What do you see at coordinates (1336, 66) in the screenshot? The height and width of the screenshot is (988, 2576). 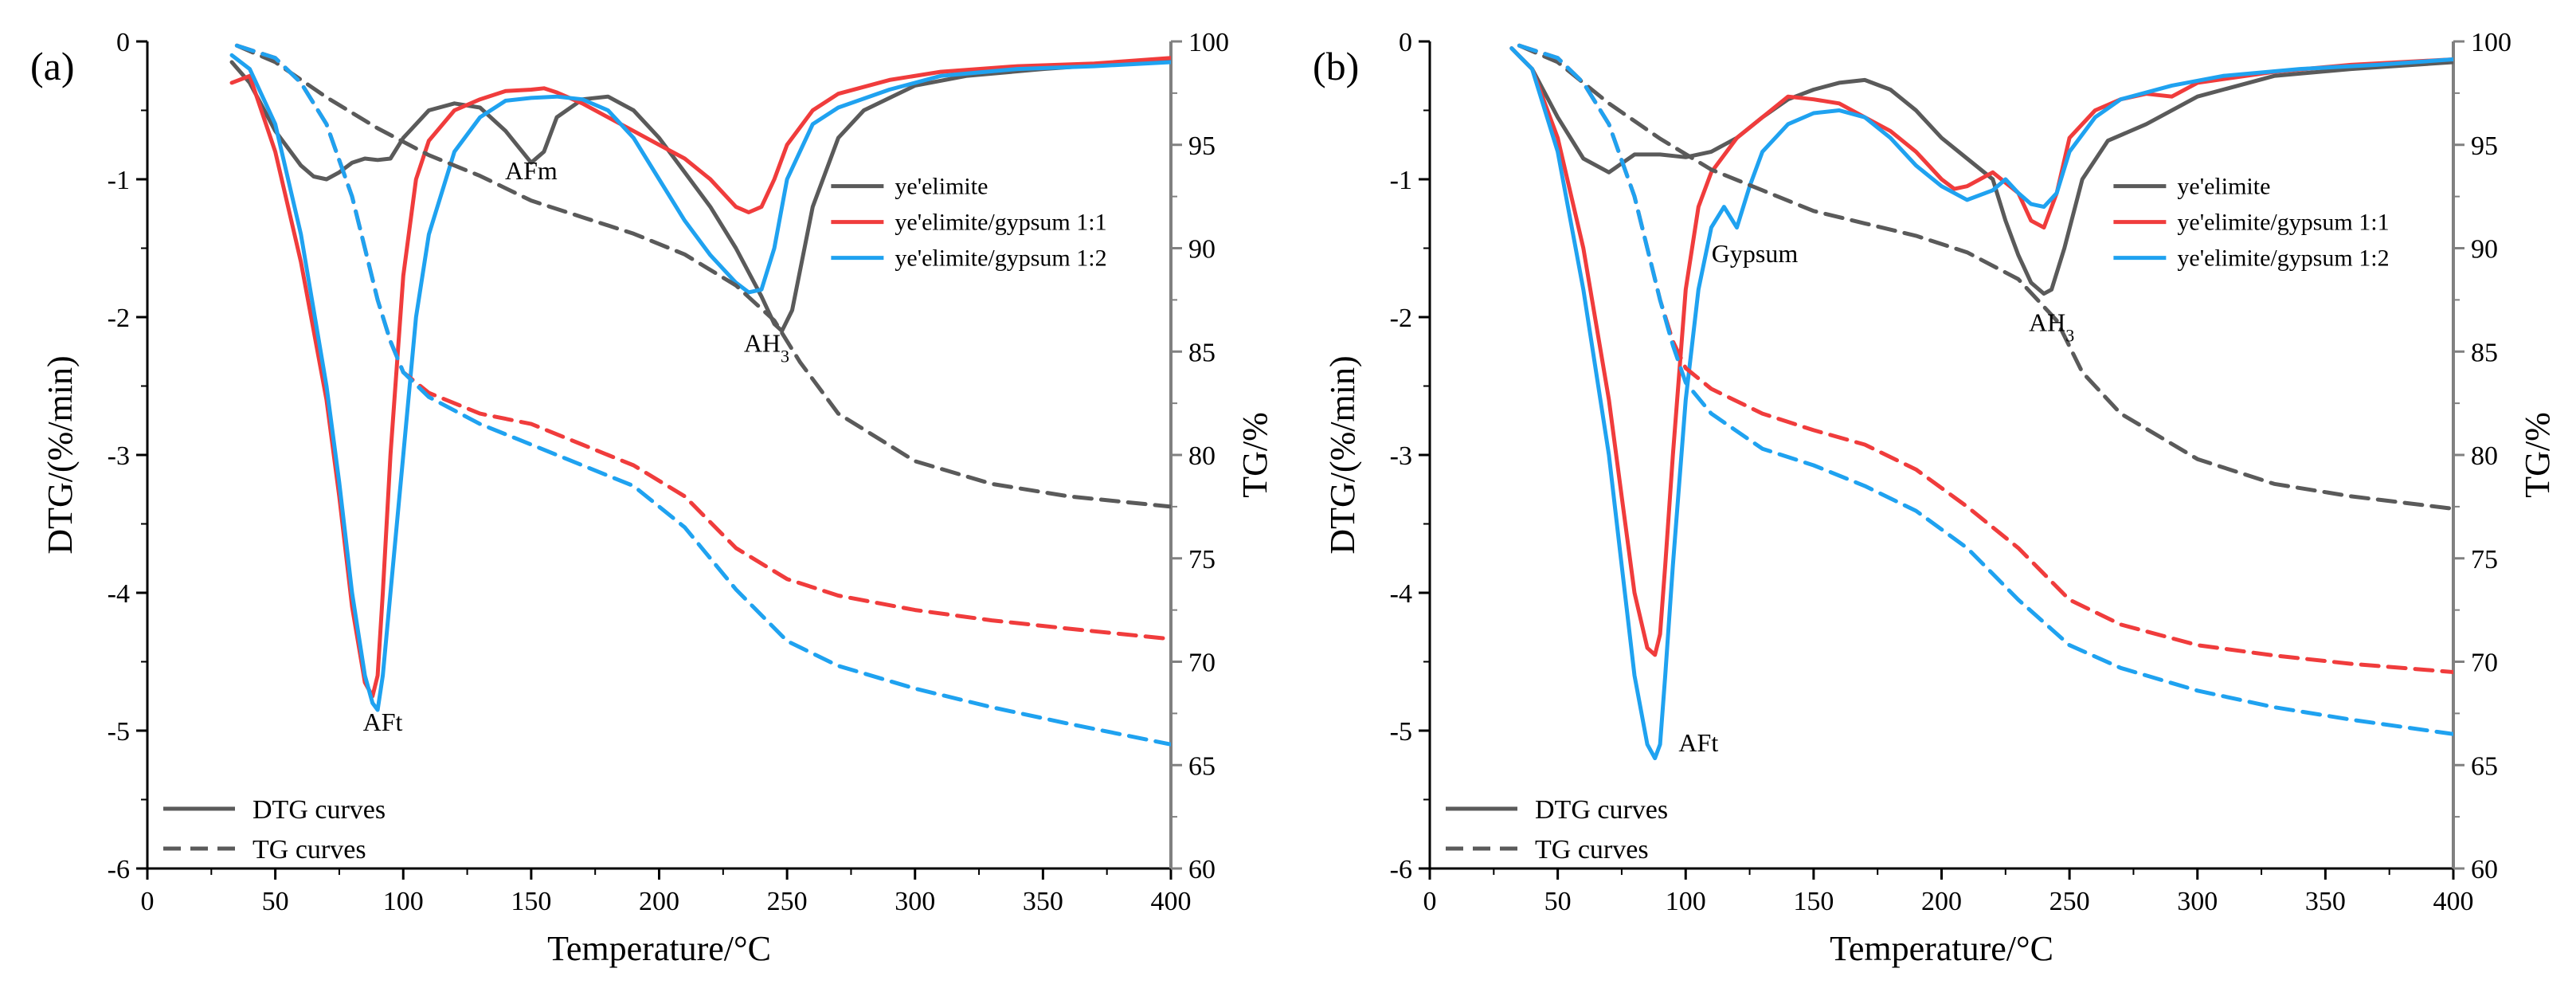 I see `panel-label: (b)` at bounding box center [1336, 66].